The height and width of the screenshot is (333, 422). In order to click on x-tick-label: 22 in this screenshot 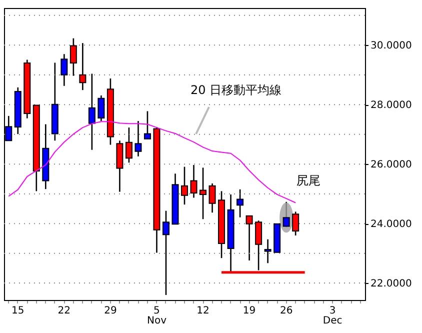, I will do `click(64, 311)`.